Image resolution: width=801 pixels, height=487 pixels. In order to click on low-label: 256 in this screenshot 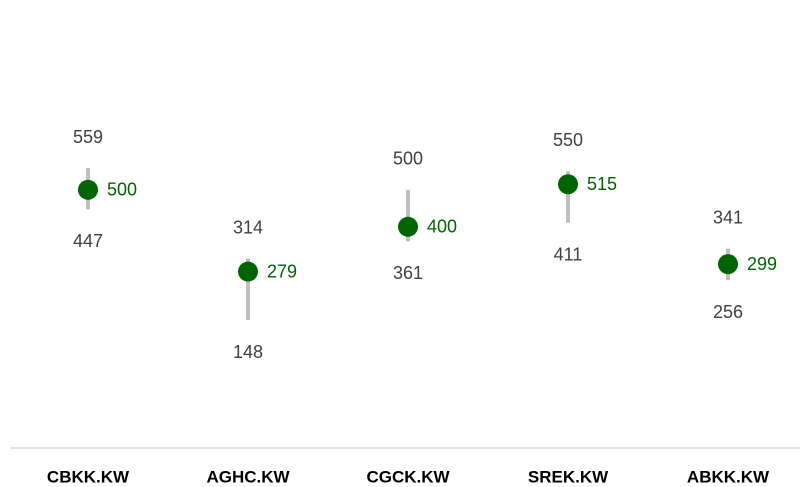, I will do `click(728, 312)`.